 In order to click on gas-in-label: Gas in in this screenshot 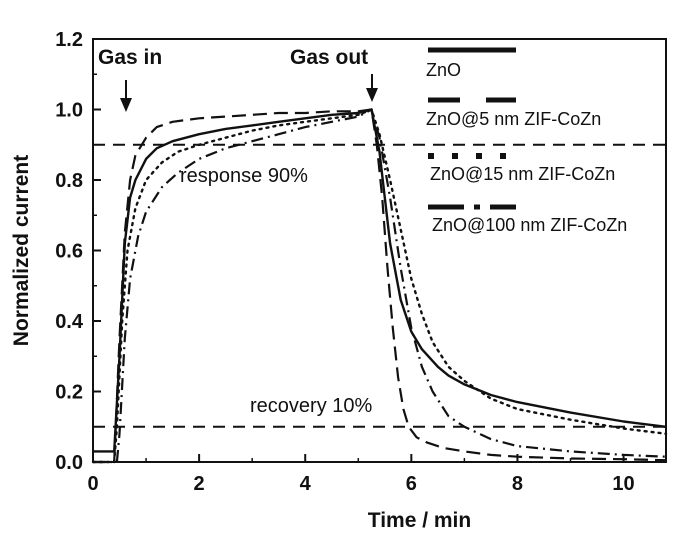, I will do `click(130, 57)`.